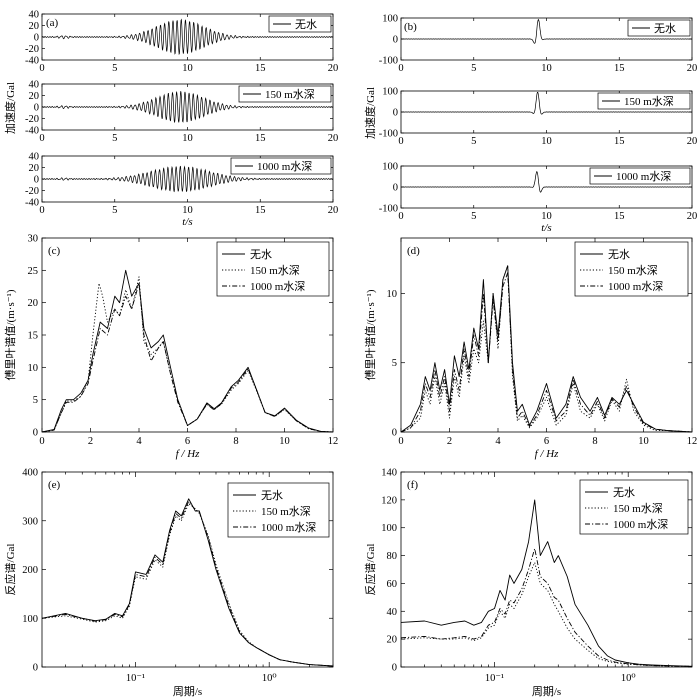  What do you see at coordinates (54, 485) in the screenshot?
I see `panel-label: (e)` at bounding box center [54, 485].